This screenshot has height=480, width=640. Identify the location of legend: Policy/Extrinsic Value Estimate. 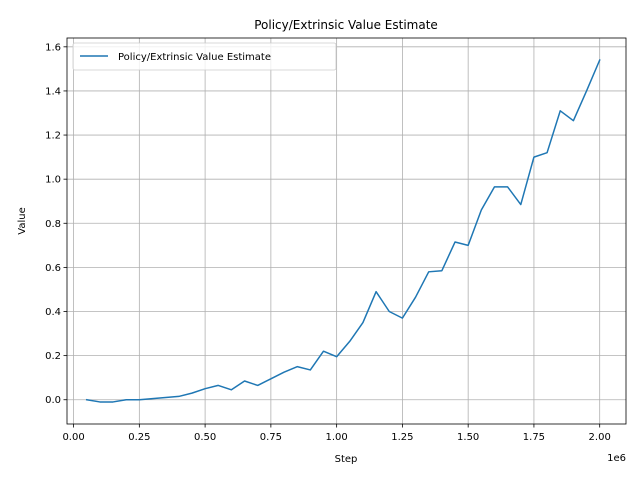
(204, 56).